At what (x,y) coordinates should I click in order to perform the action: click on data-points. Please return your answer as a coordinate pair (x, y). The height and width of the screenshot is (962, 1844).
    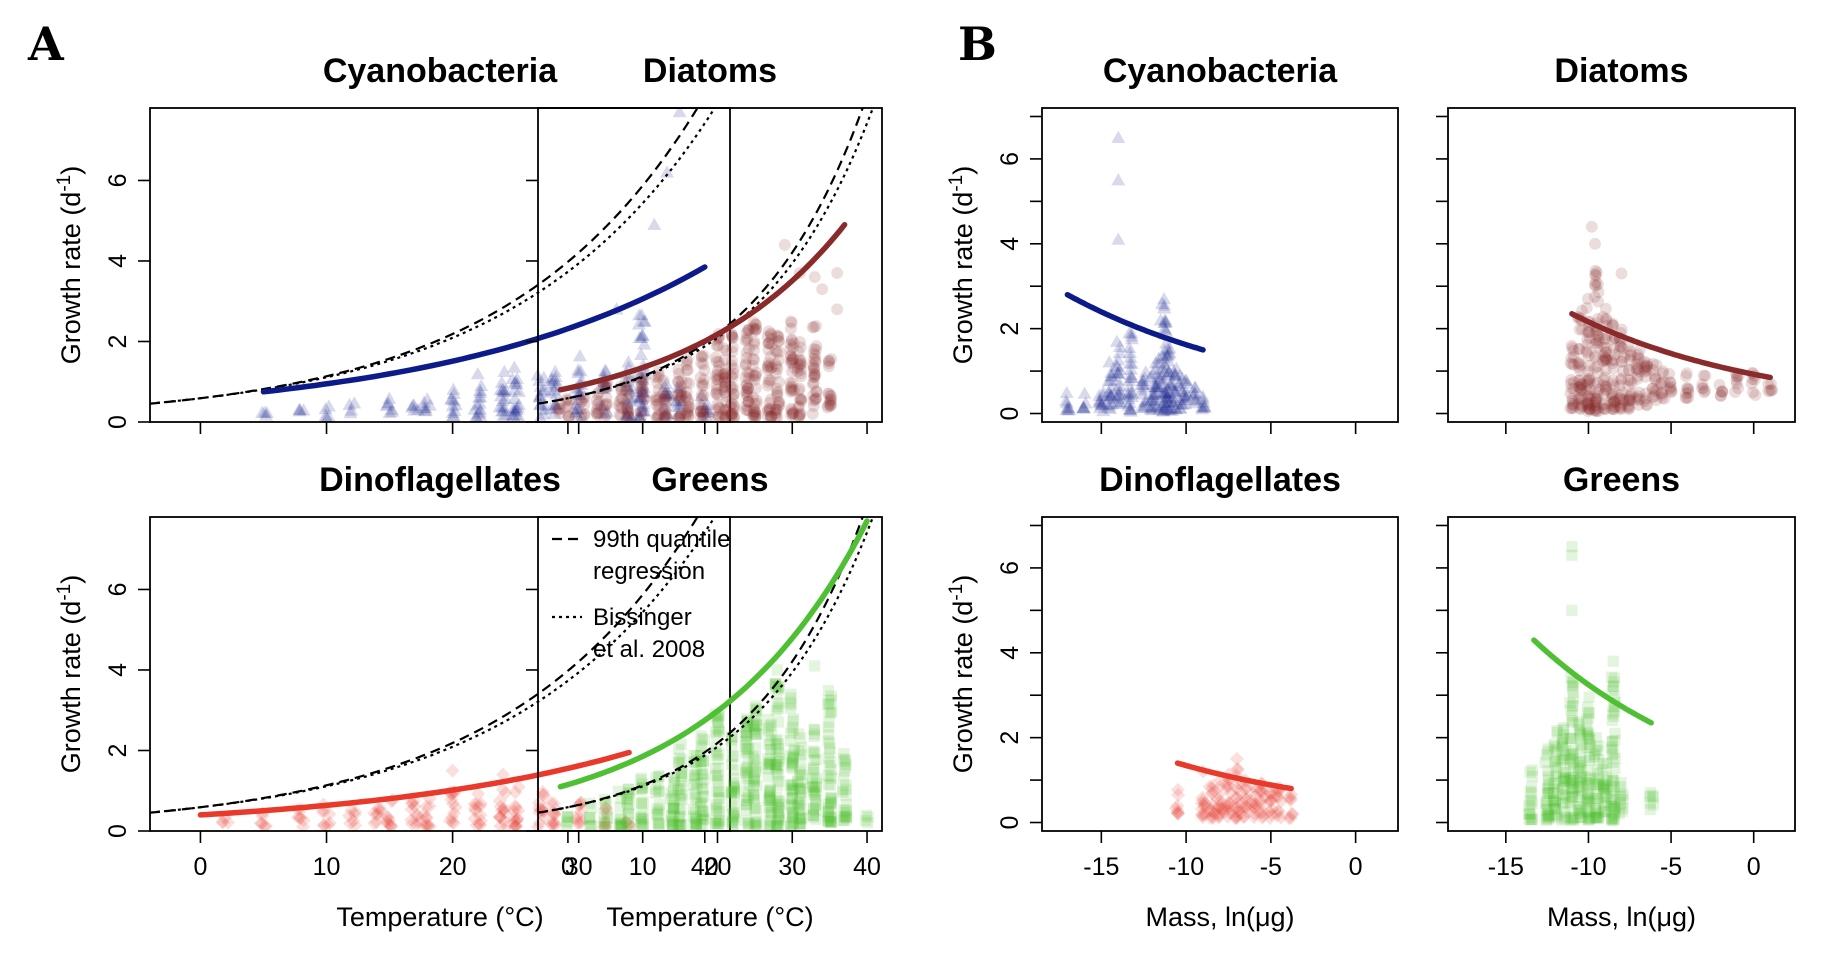
    Looking at the image, I should click on (1591, 683).